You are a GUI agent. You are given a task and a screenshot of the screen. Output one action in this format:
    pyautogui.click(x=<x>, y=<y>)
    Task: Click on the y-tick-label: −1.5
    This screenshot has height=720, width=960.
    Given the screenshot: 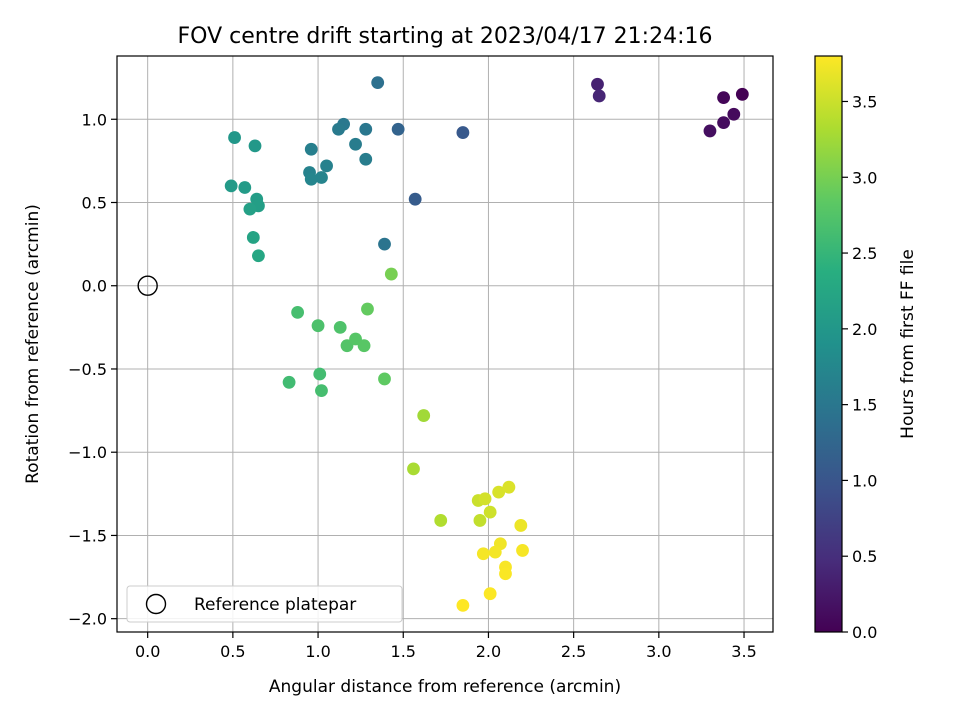 What is the action you would take?
    pyautogui.click(x=87, y=535)
    